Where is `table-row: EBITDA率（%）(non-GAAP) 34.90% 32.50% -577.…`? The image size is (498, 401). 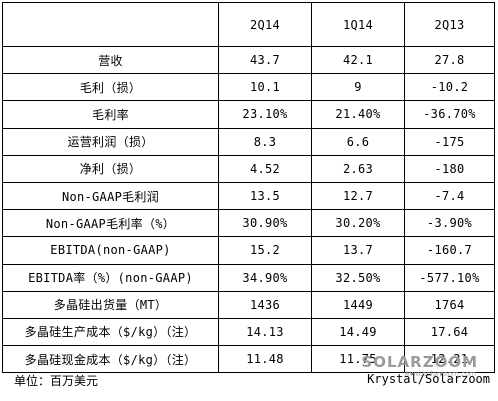
table-row: EBITDA率（%）(non-GAAP) 34.90% 32.50% -577.… is located at coordinates (248, 277).